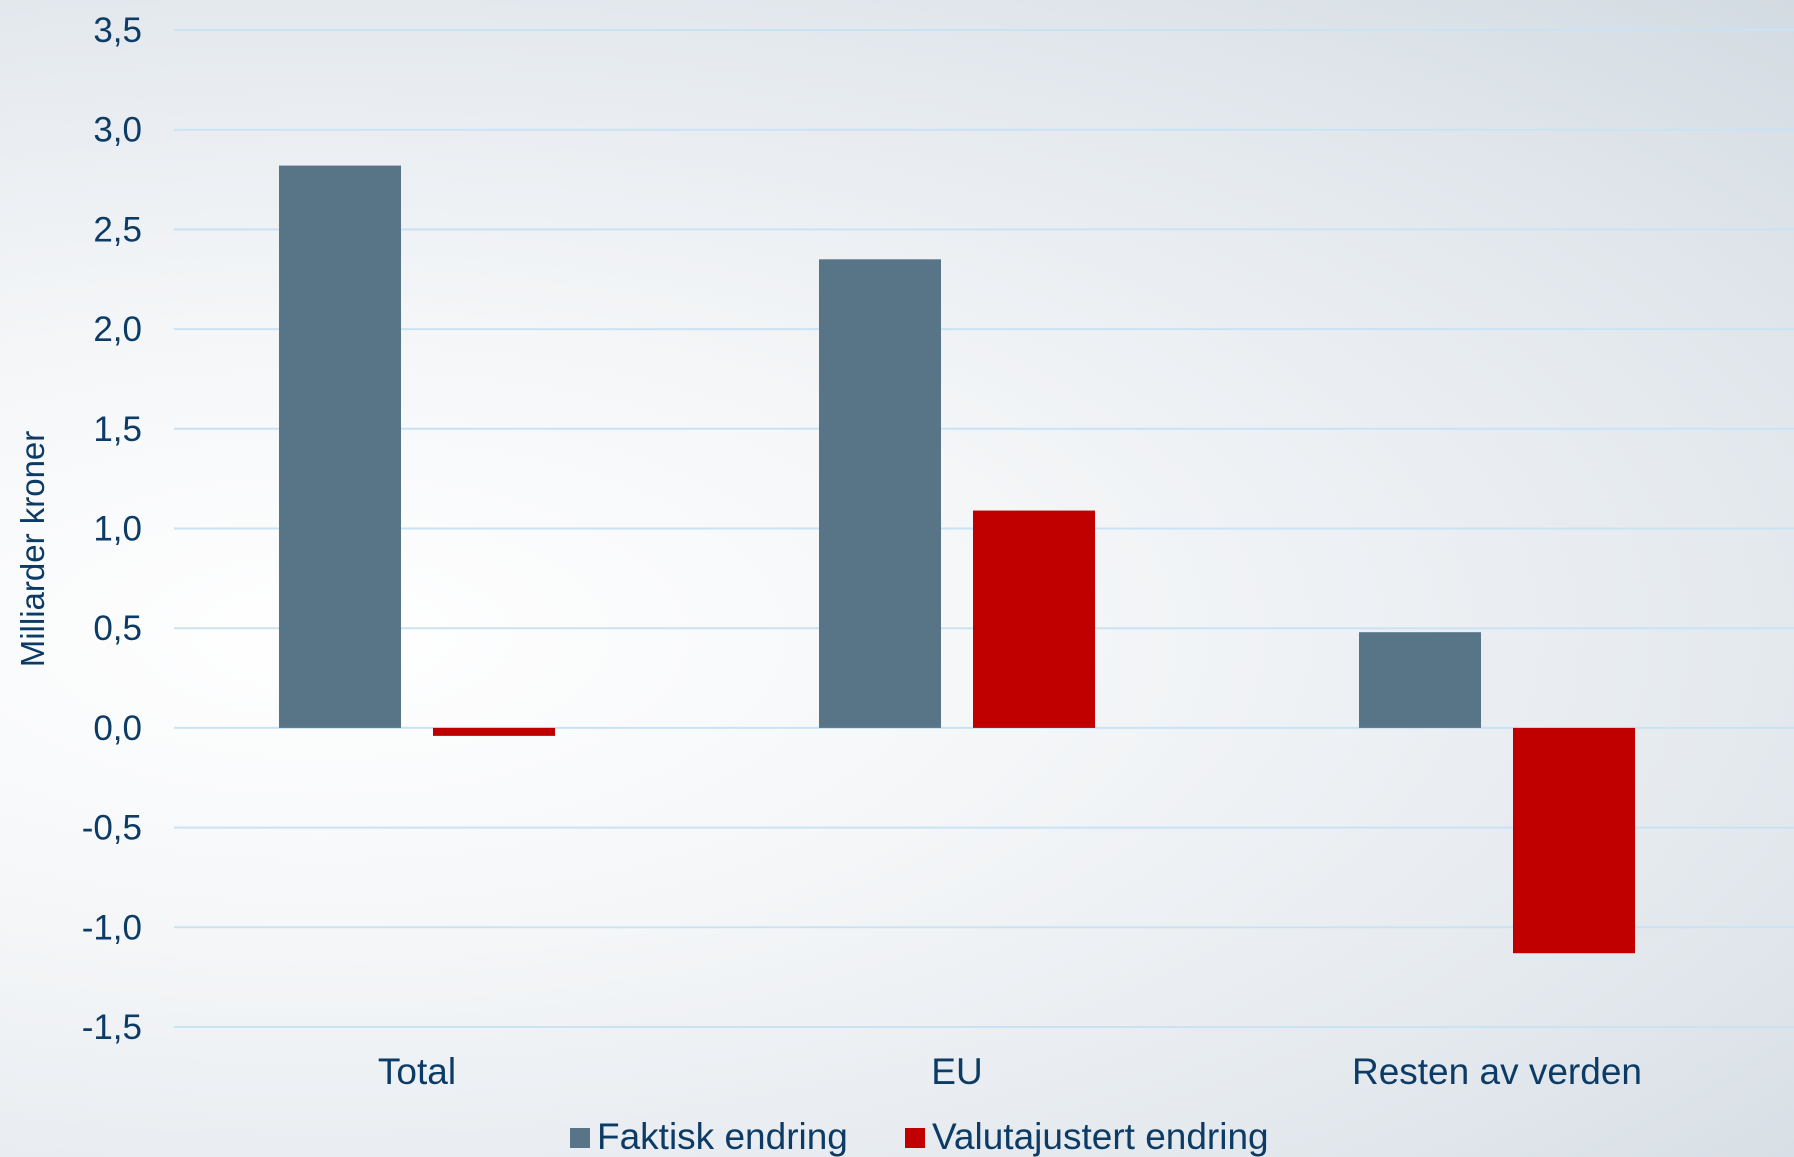 The width and height of the screenshot is (1794, 1157). Describe the element at coordinates (112, 828) in the screenshot. I see `y-tick-label: -0,5` at that location.